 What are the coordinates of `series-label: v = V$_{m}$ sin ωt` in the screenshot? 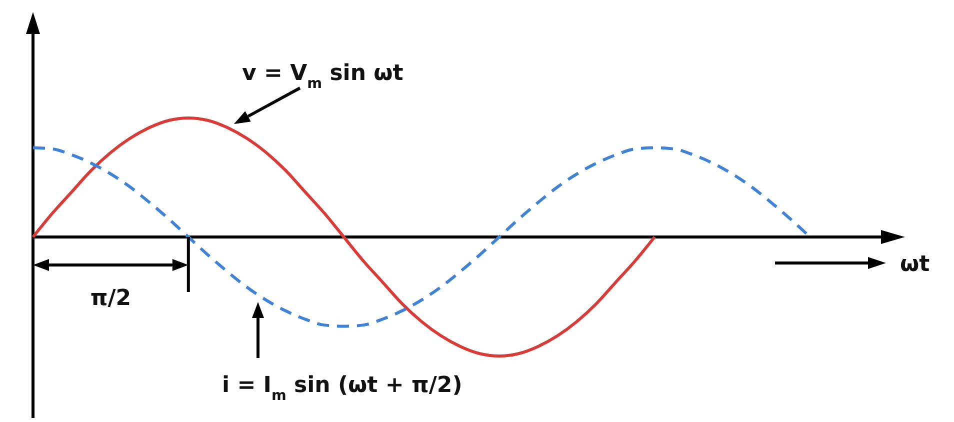 It's located at (323, 76).